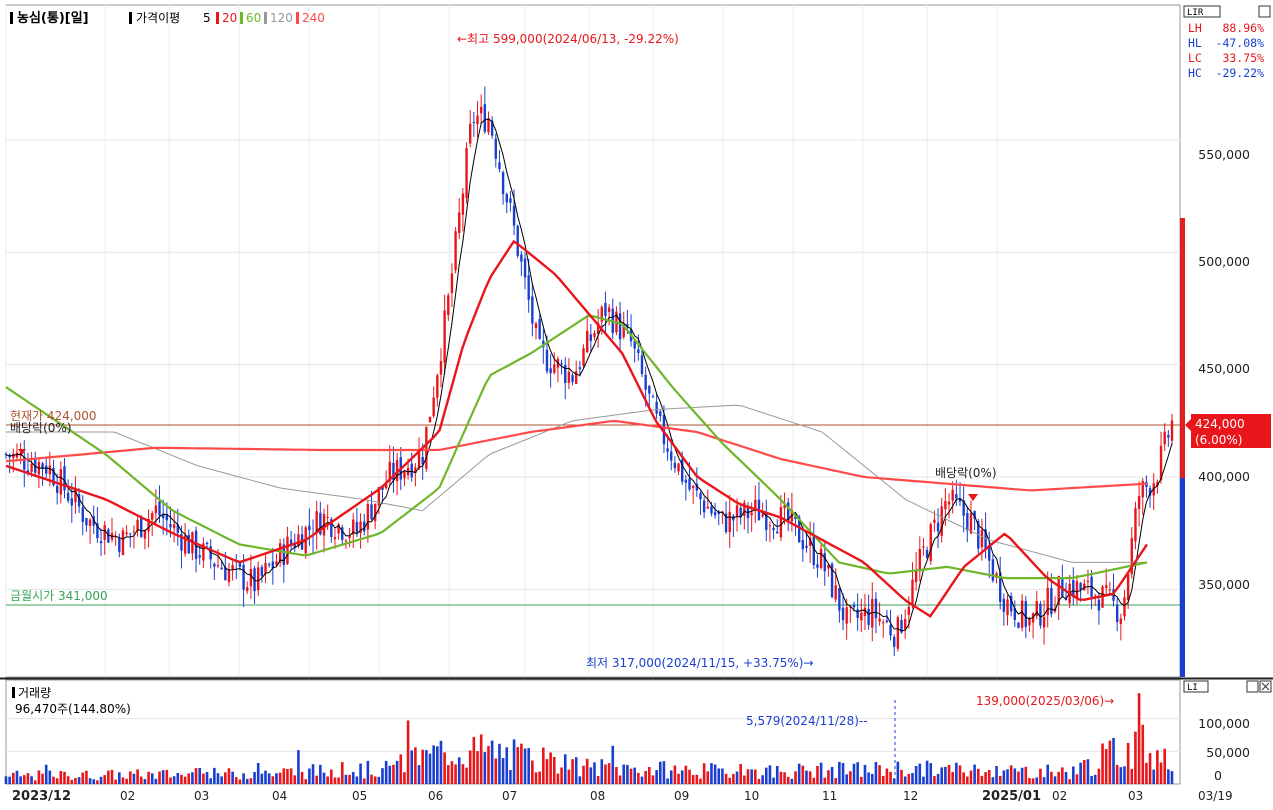 Image resolution: width=1273 pixels, height=810 pixels. Describe the element at coordinates (1192, 688) in the screenshot. I see `li-label: LI` at that location.